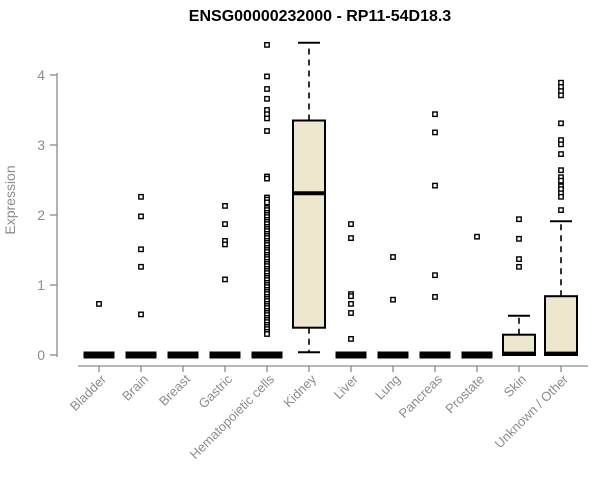 This screenshot has width=600, height=500. Describe the element at coordinates (532, 411) in the screenshot. I see `x-category-label: Unknown / Other` at that location.